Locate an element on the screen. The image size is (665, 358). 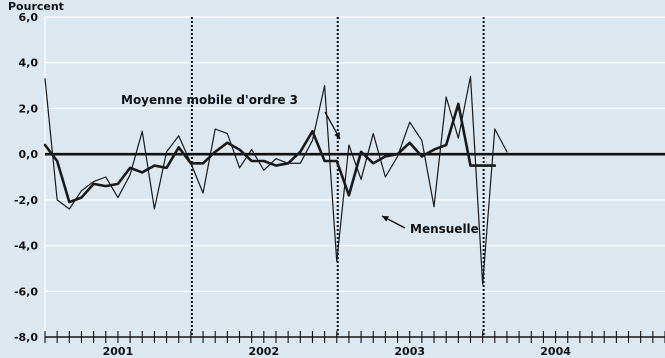
y-axis-tick-labels: 6,0 4,0 2,0 0,0 -2,0 -4,0 -6,0 -8,0 is located at coordinates (26, 177).